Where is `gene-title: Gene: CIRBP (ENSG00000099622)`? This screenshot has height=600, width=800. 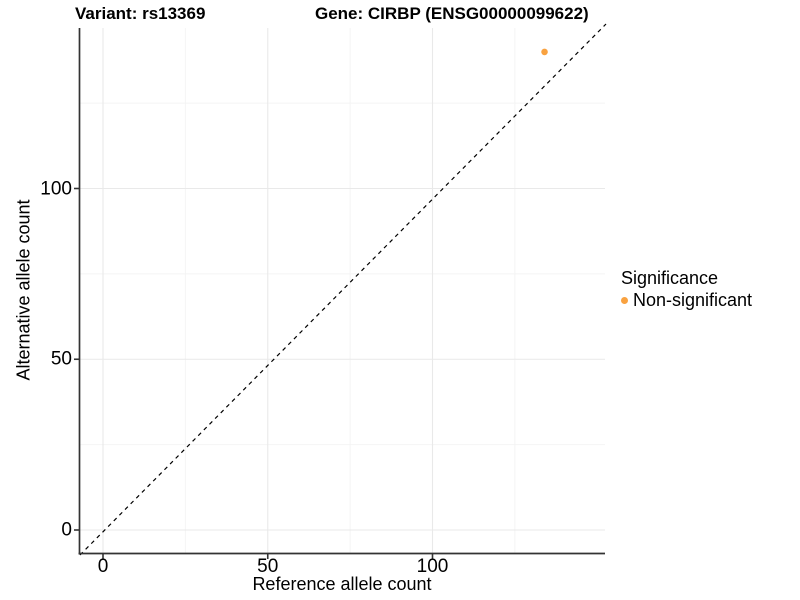 gene-title: Gene: CIRBP (ENSG00000099622) is located at coordinates (452, 13).